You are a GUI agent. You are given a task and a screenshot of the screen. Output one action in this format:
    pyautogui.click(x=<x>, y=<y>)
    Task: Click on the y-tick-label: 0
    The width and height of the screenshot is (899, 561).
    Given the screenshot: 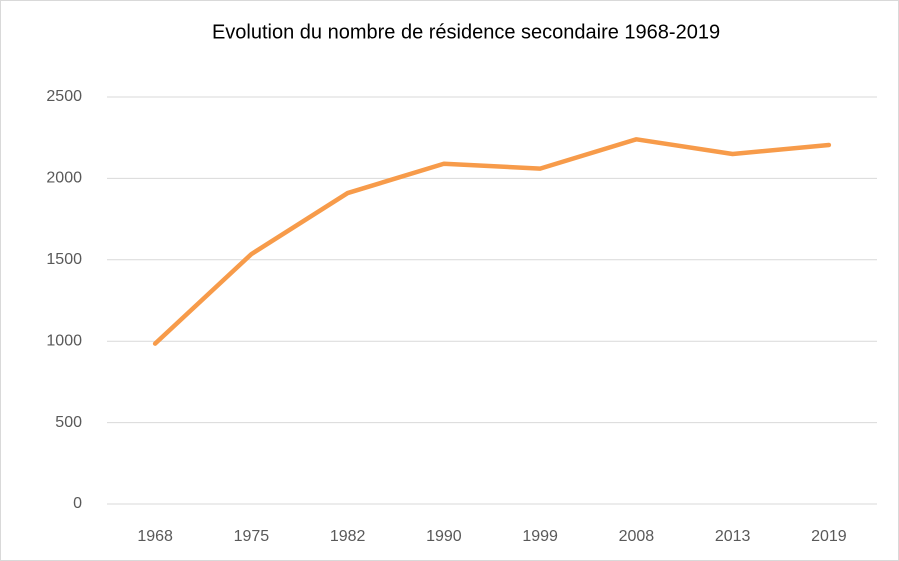 What is the action you would take?
    pyautogui.click(x=77, y=503)
    